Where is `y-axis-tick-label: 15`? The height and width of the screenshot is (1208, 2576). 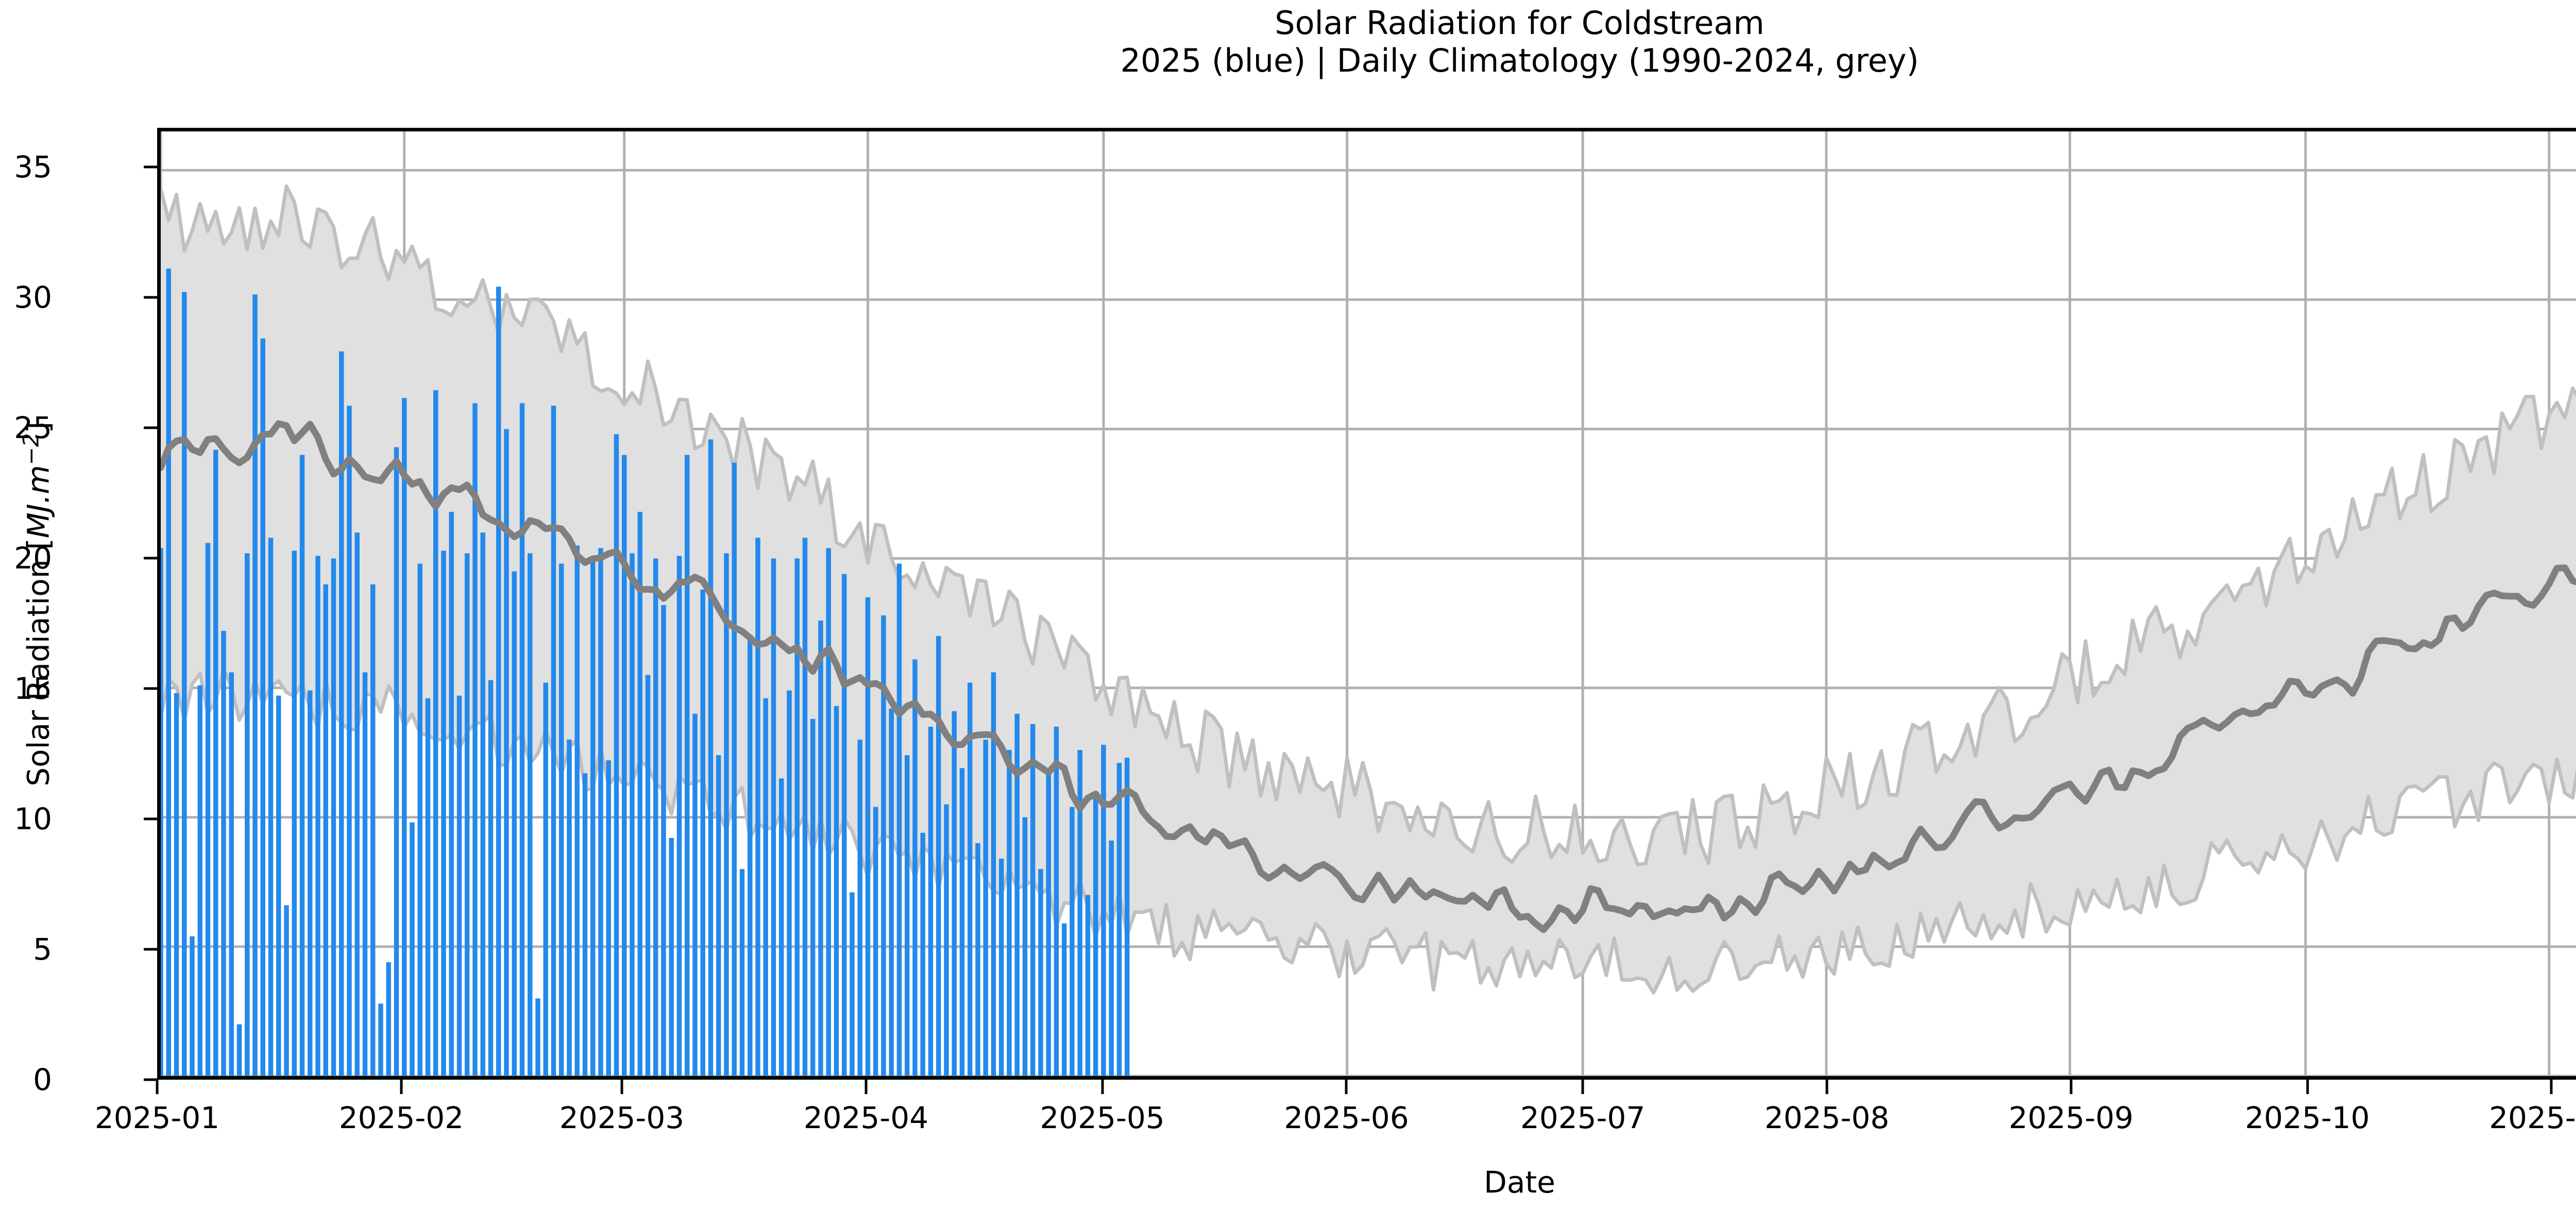 y-axis-tick-label: 15 is located at coordinates (33, 688).